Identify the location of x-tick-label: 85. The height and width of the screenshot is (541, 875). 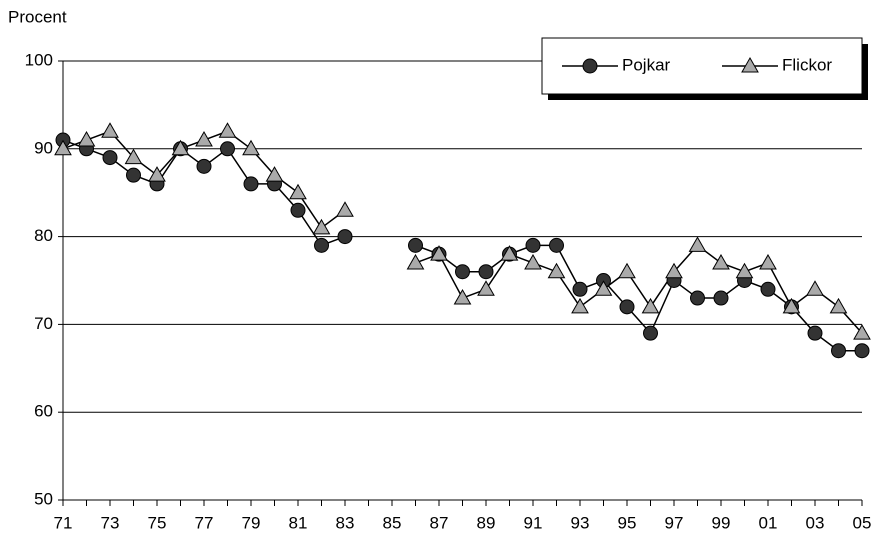
(392, 522).